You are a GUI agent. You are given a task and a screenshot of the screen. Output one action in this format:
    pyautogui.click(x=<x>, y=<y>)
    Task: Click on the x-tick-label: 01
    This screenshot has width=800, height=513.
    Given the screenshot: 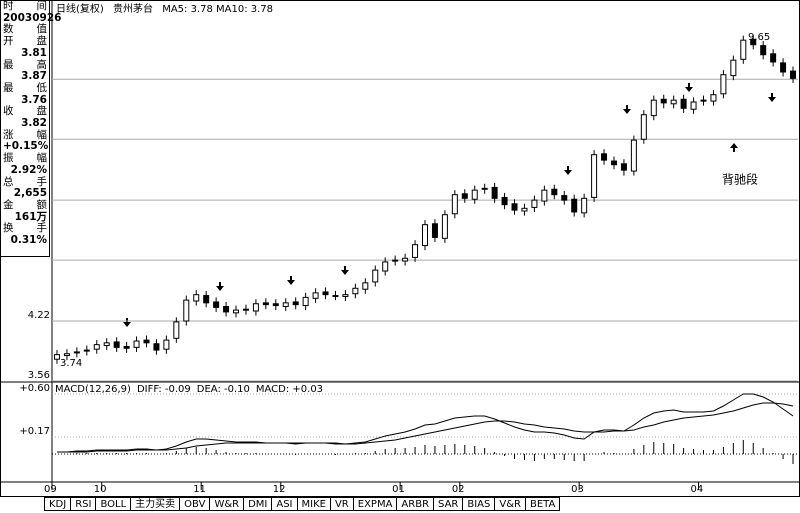 What is the action you would take?
    pyautogui.click(x=398, y=489)
    